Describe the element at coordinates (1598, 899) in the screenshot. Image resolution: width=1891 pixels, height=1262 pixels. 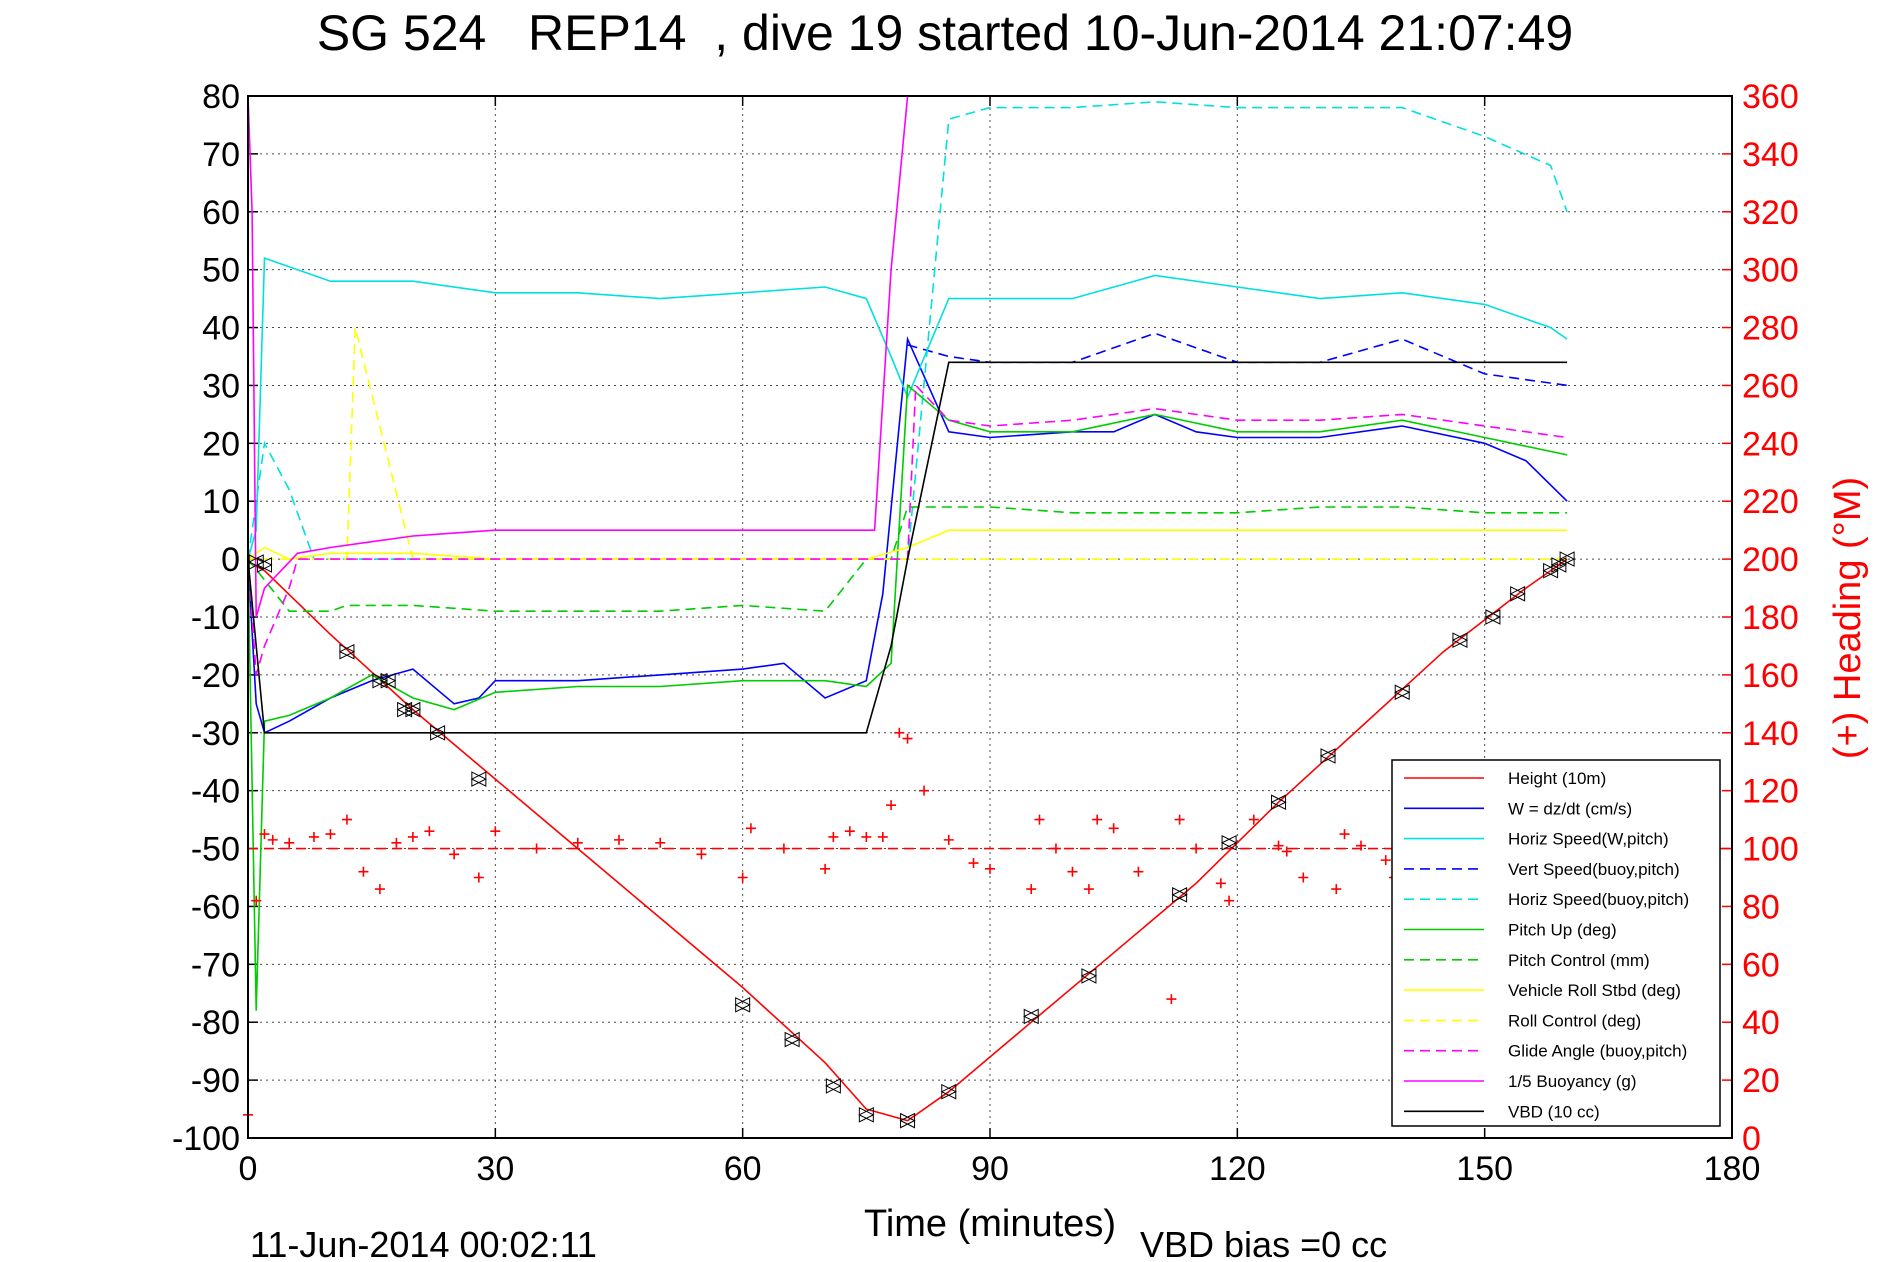
I see `legend-label: Horiz Speed(buoy,pitch)` at that location.